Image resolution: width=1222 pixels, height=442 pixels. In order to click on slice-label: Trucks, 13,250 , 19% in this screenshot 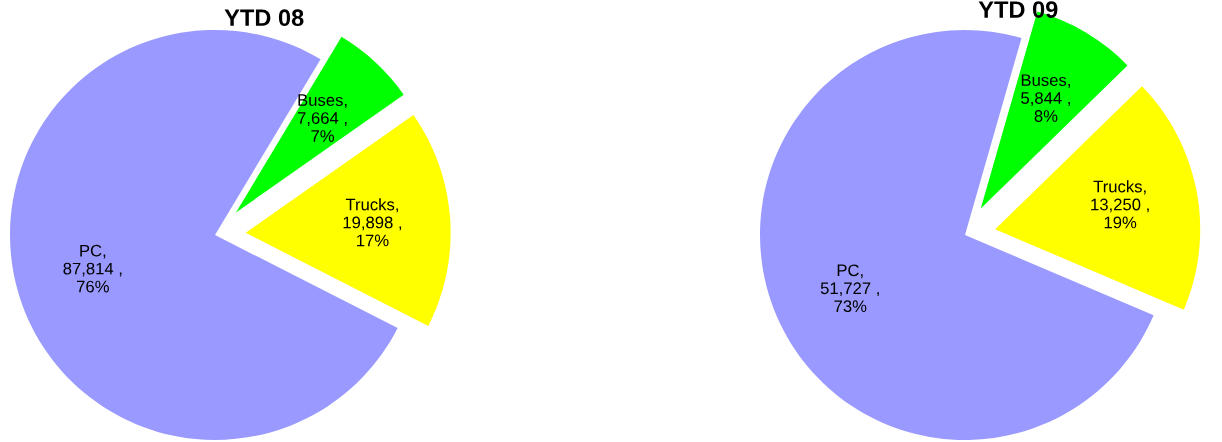, I will do `click(1120, 204)`.